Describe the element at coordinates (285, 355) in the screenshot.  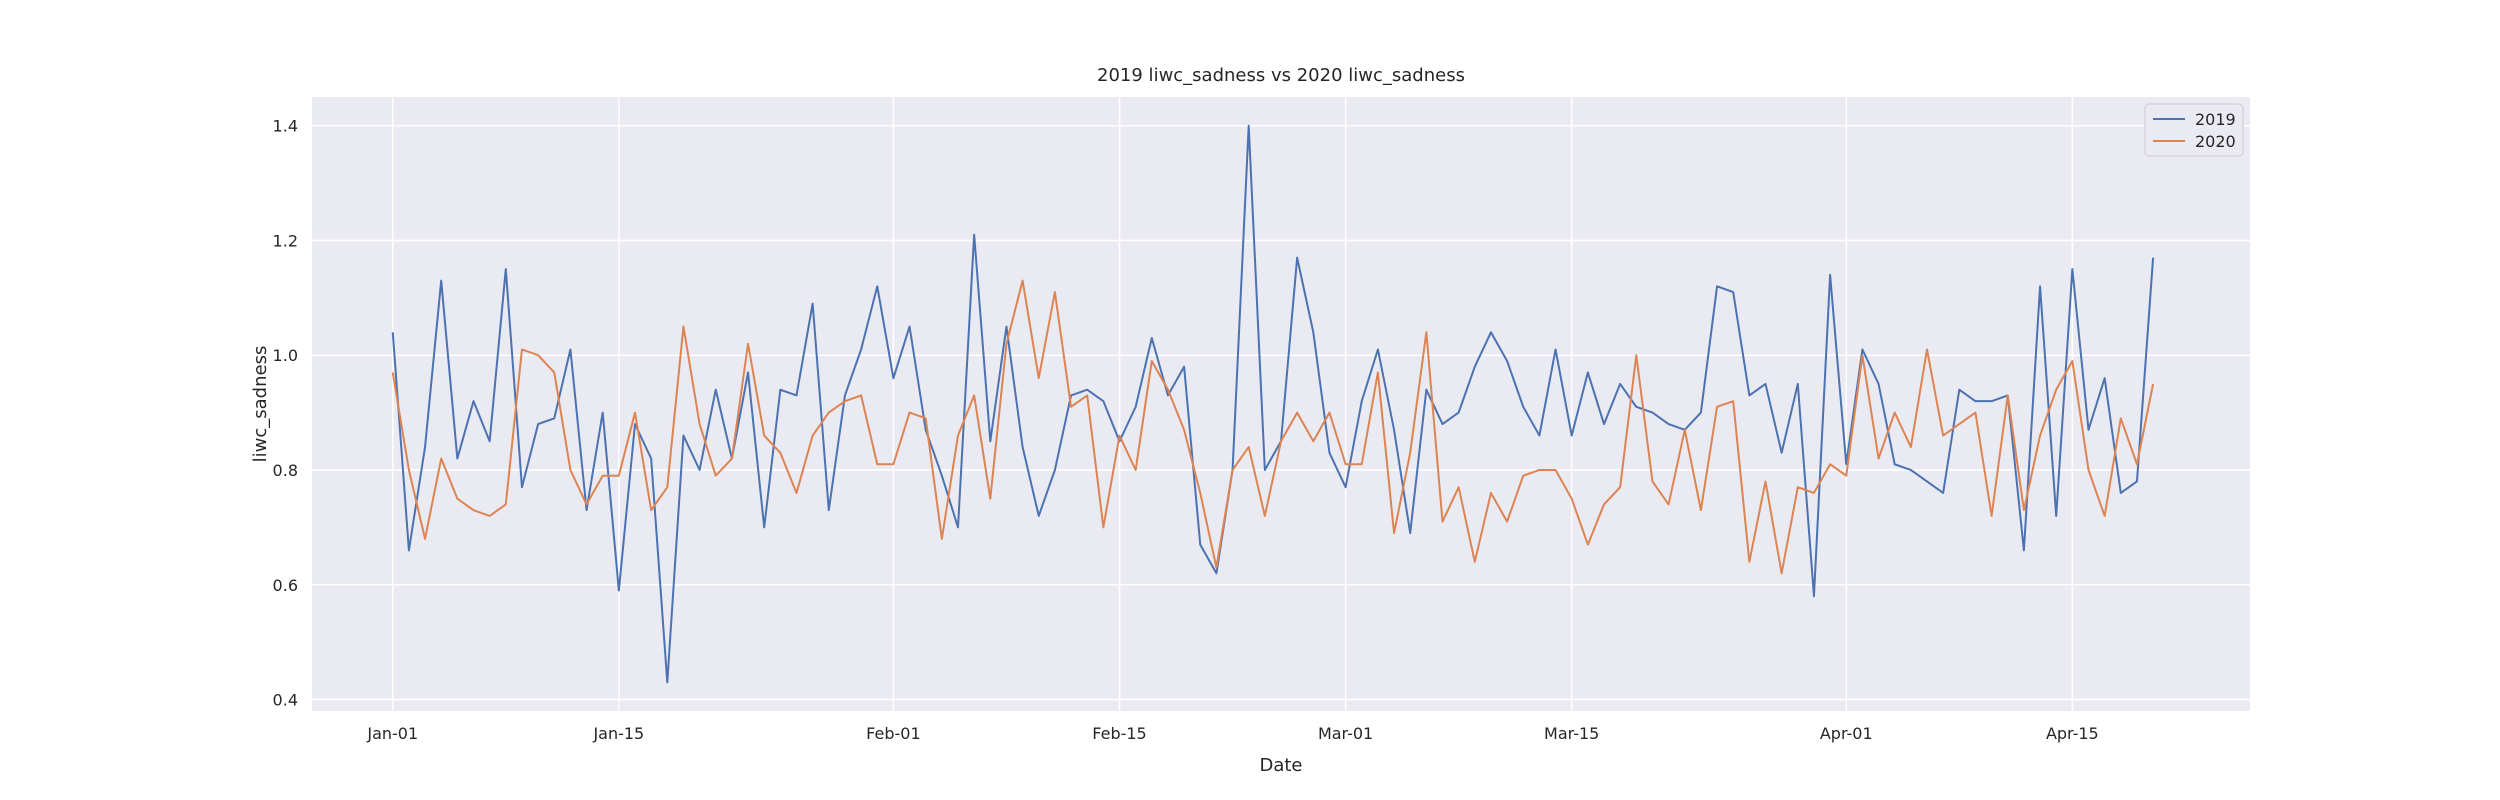
I see `y-tick-label: 1.0` at that location.